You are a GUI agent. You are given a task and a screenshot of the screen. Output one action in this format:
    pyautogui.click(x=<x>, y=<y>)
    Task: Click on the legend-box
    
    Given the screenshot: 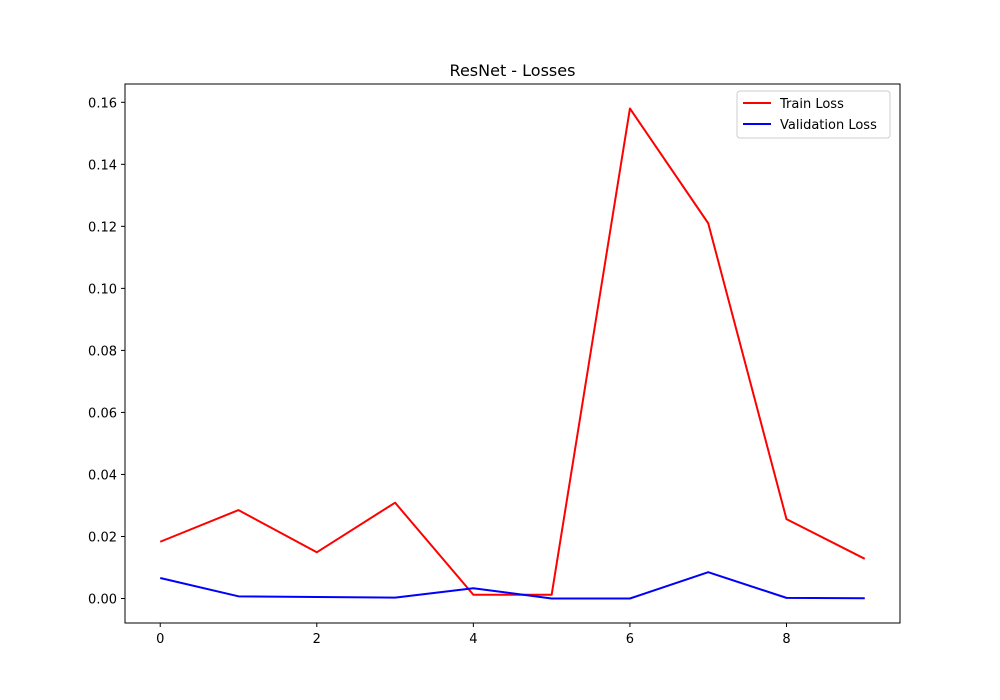 What is the action you would take?
    pyautogui.click(x=813, y=114)
    